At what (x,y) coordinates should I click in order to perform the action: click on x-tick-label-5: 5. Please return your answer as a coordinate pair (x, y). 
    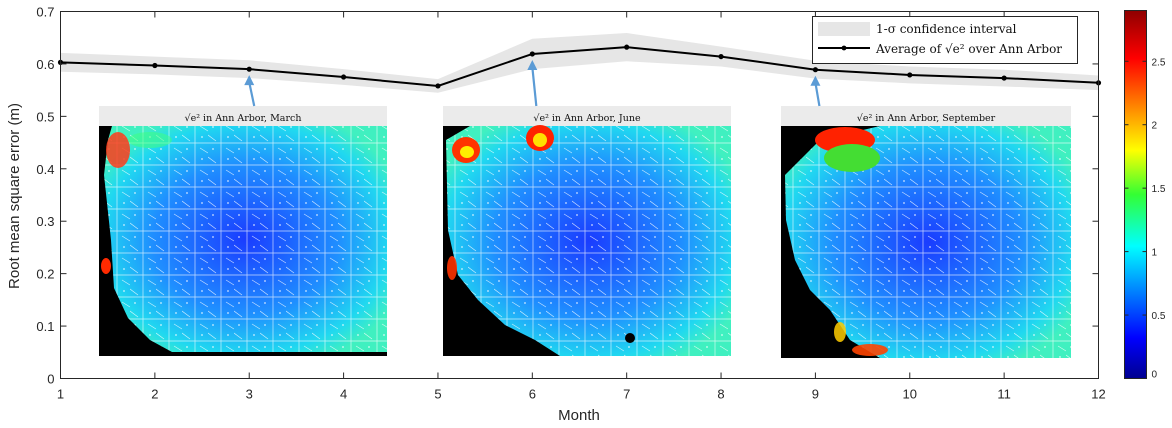
    Looking at the image, I should click on (437, 394).